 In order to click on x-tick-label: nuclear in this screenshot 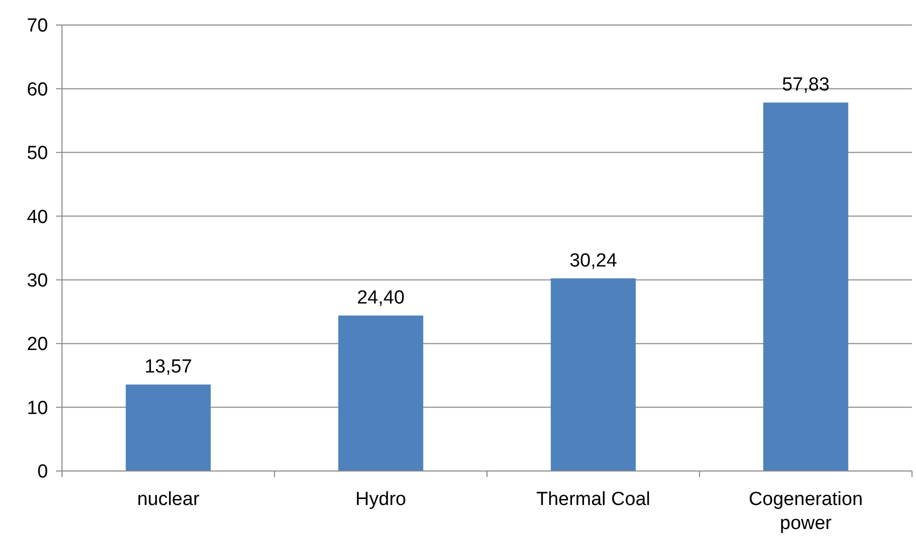, I will do `click(168, 499)`.